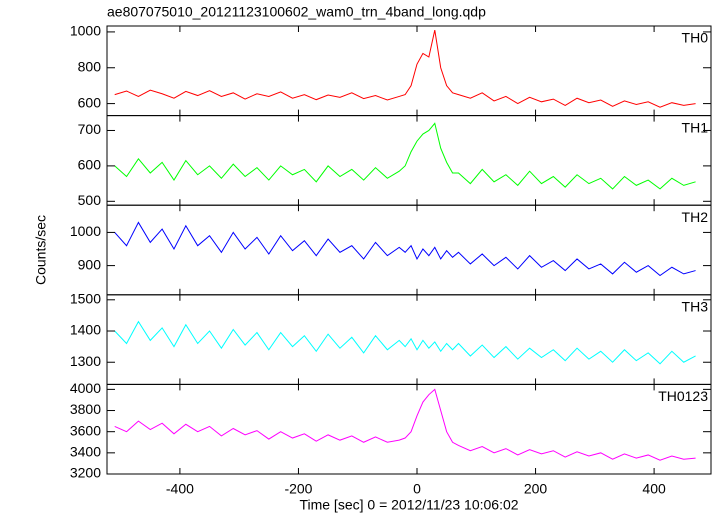  What do you see at coordinates (90, 66) in the screenshot?
I see `y-tick-label: 800` at bounding box center [90, 66].